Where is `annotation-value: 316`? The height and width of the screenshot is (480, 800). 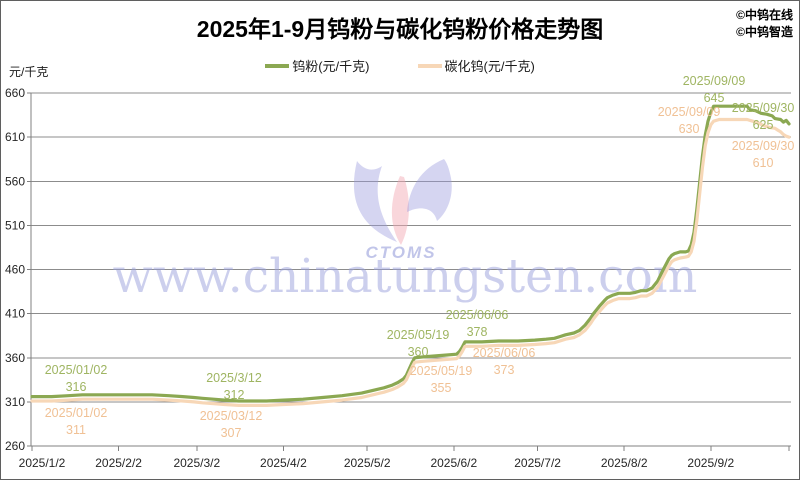 annotation-value: 316 is located at coordinates (76, 387).